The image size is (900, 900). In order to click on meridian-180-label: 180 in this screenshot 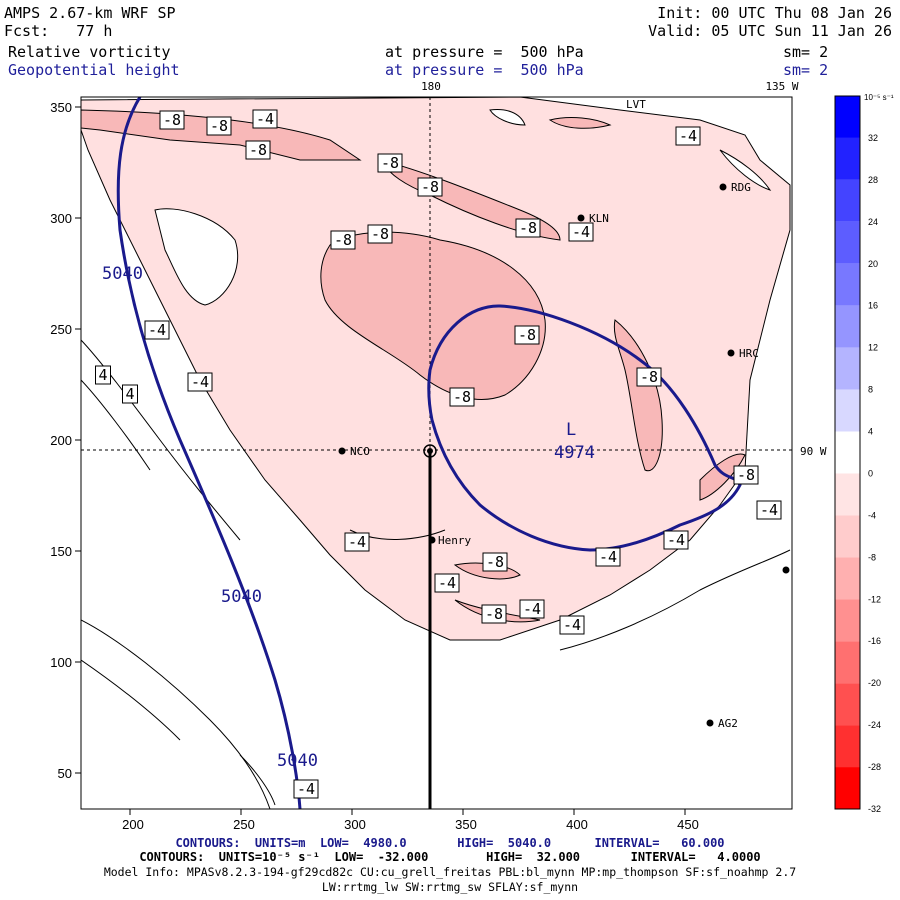, I will do `click(431, 86)`.